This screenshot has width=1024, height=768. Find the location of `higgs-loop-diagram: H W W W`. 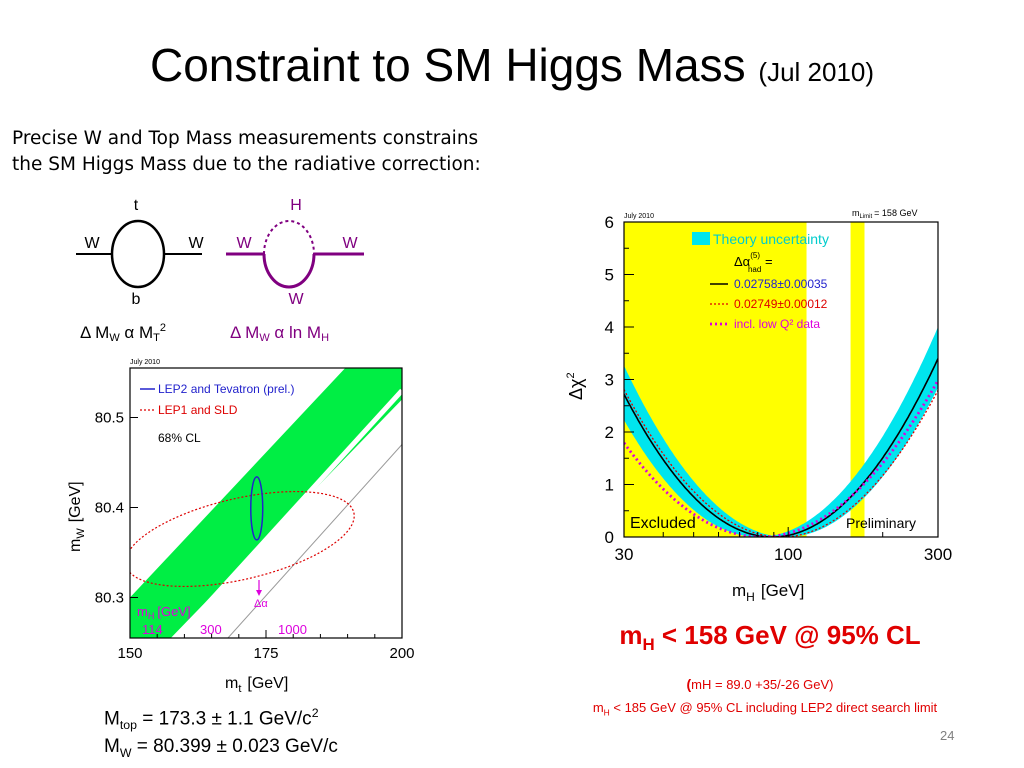

higgs-loop-diagram: H W W W is located at coordinates (295, 252).